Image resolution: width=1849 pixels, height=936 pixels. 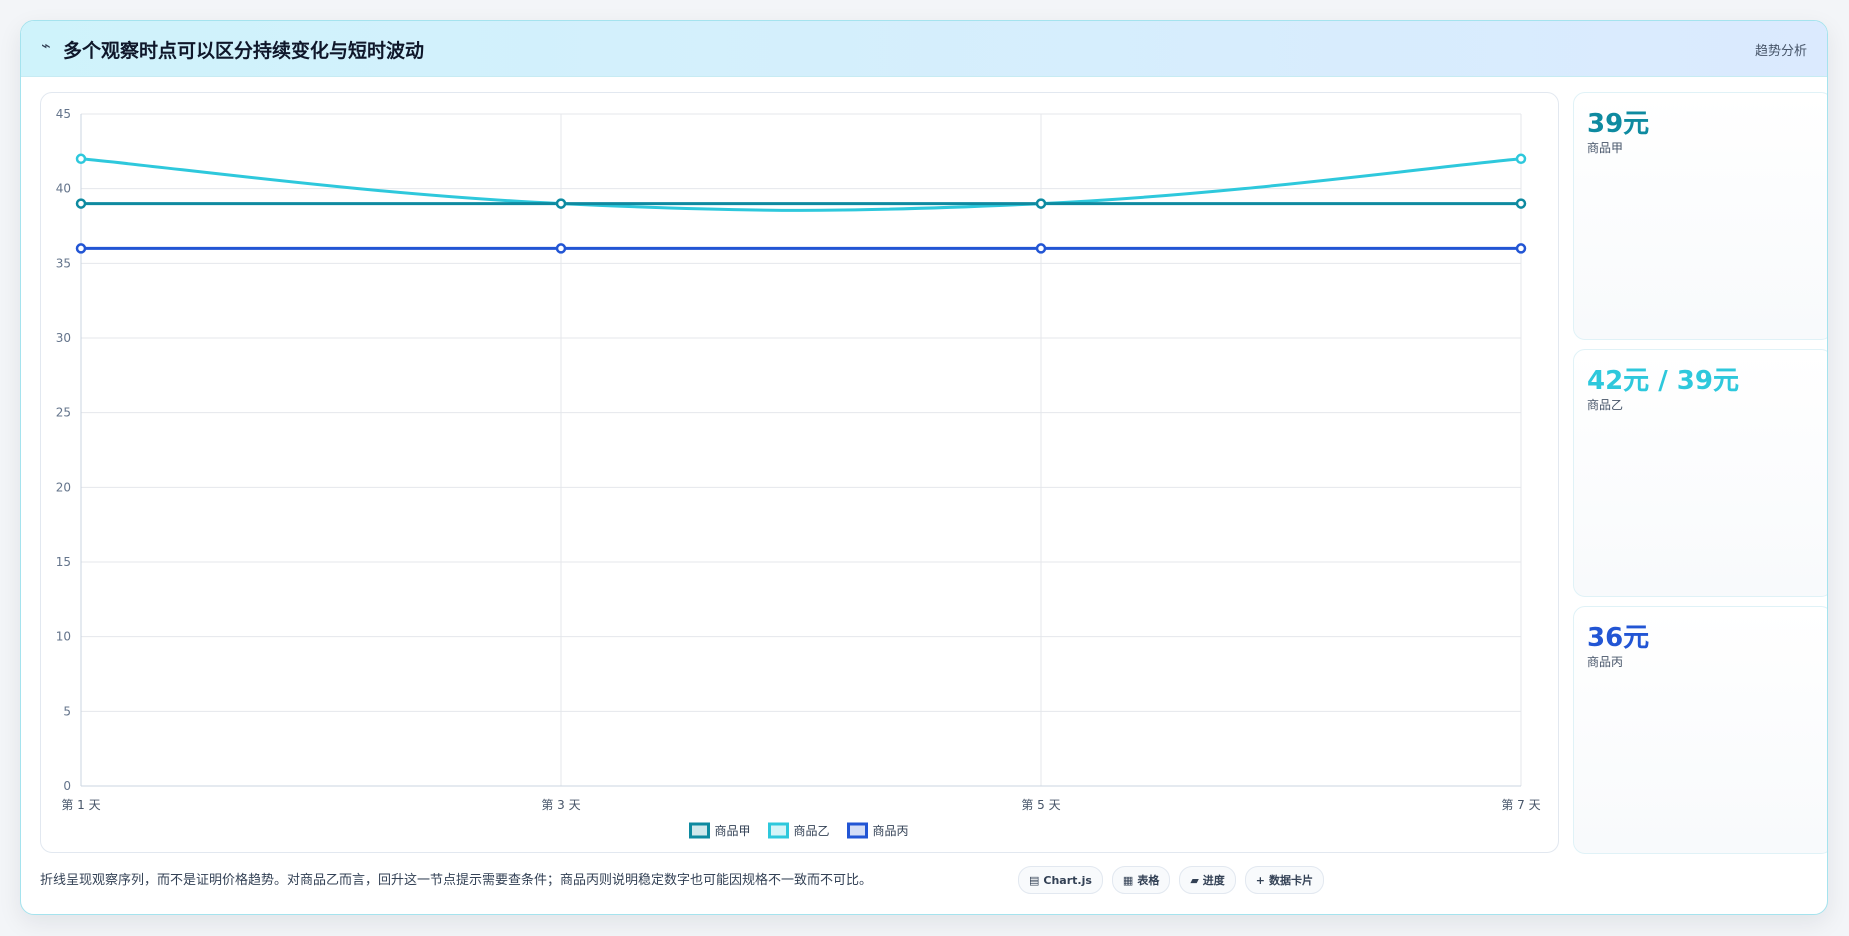 What do you see at coordinates (46, 45) in the screenshot?
I see `trend-line-icon: ⌁` at bounding box center [46, 45].